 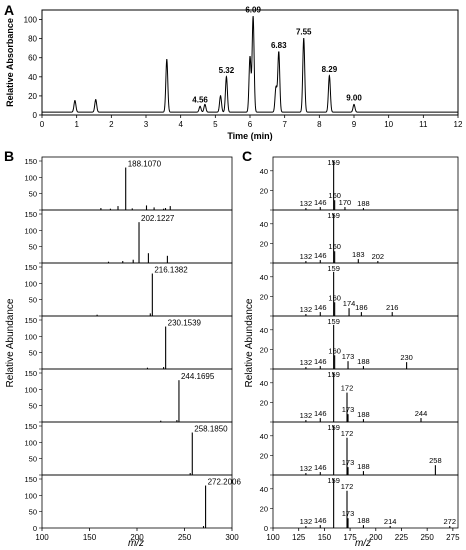 What do you see at coordinates (390, 521) in the screenshot?
I see `c-spectrum-peak-label: 214` at bounding box center [390, 521].